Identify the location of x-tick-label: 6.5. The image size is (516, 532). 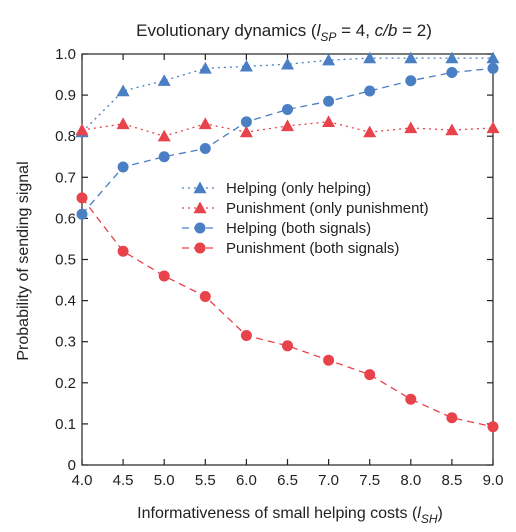
(287, 480).